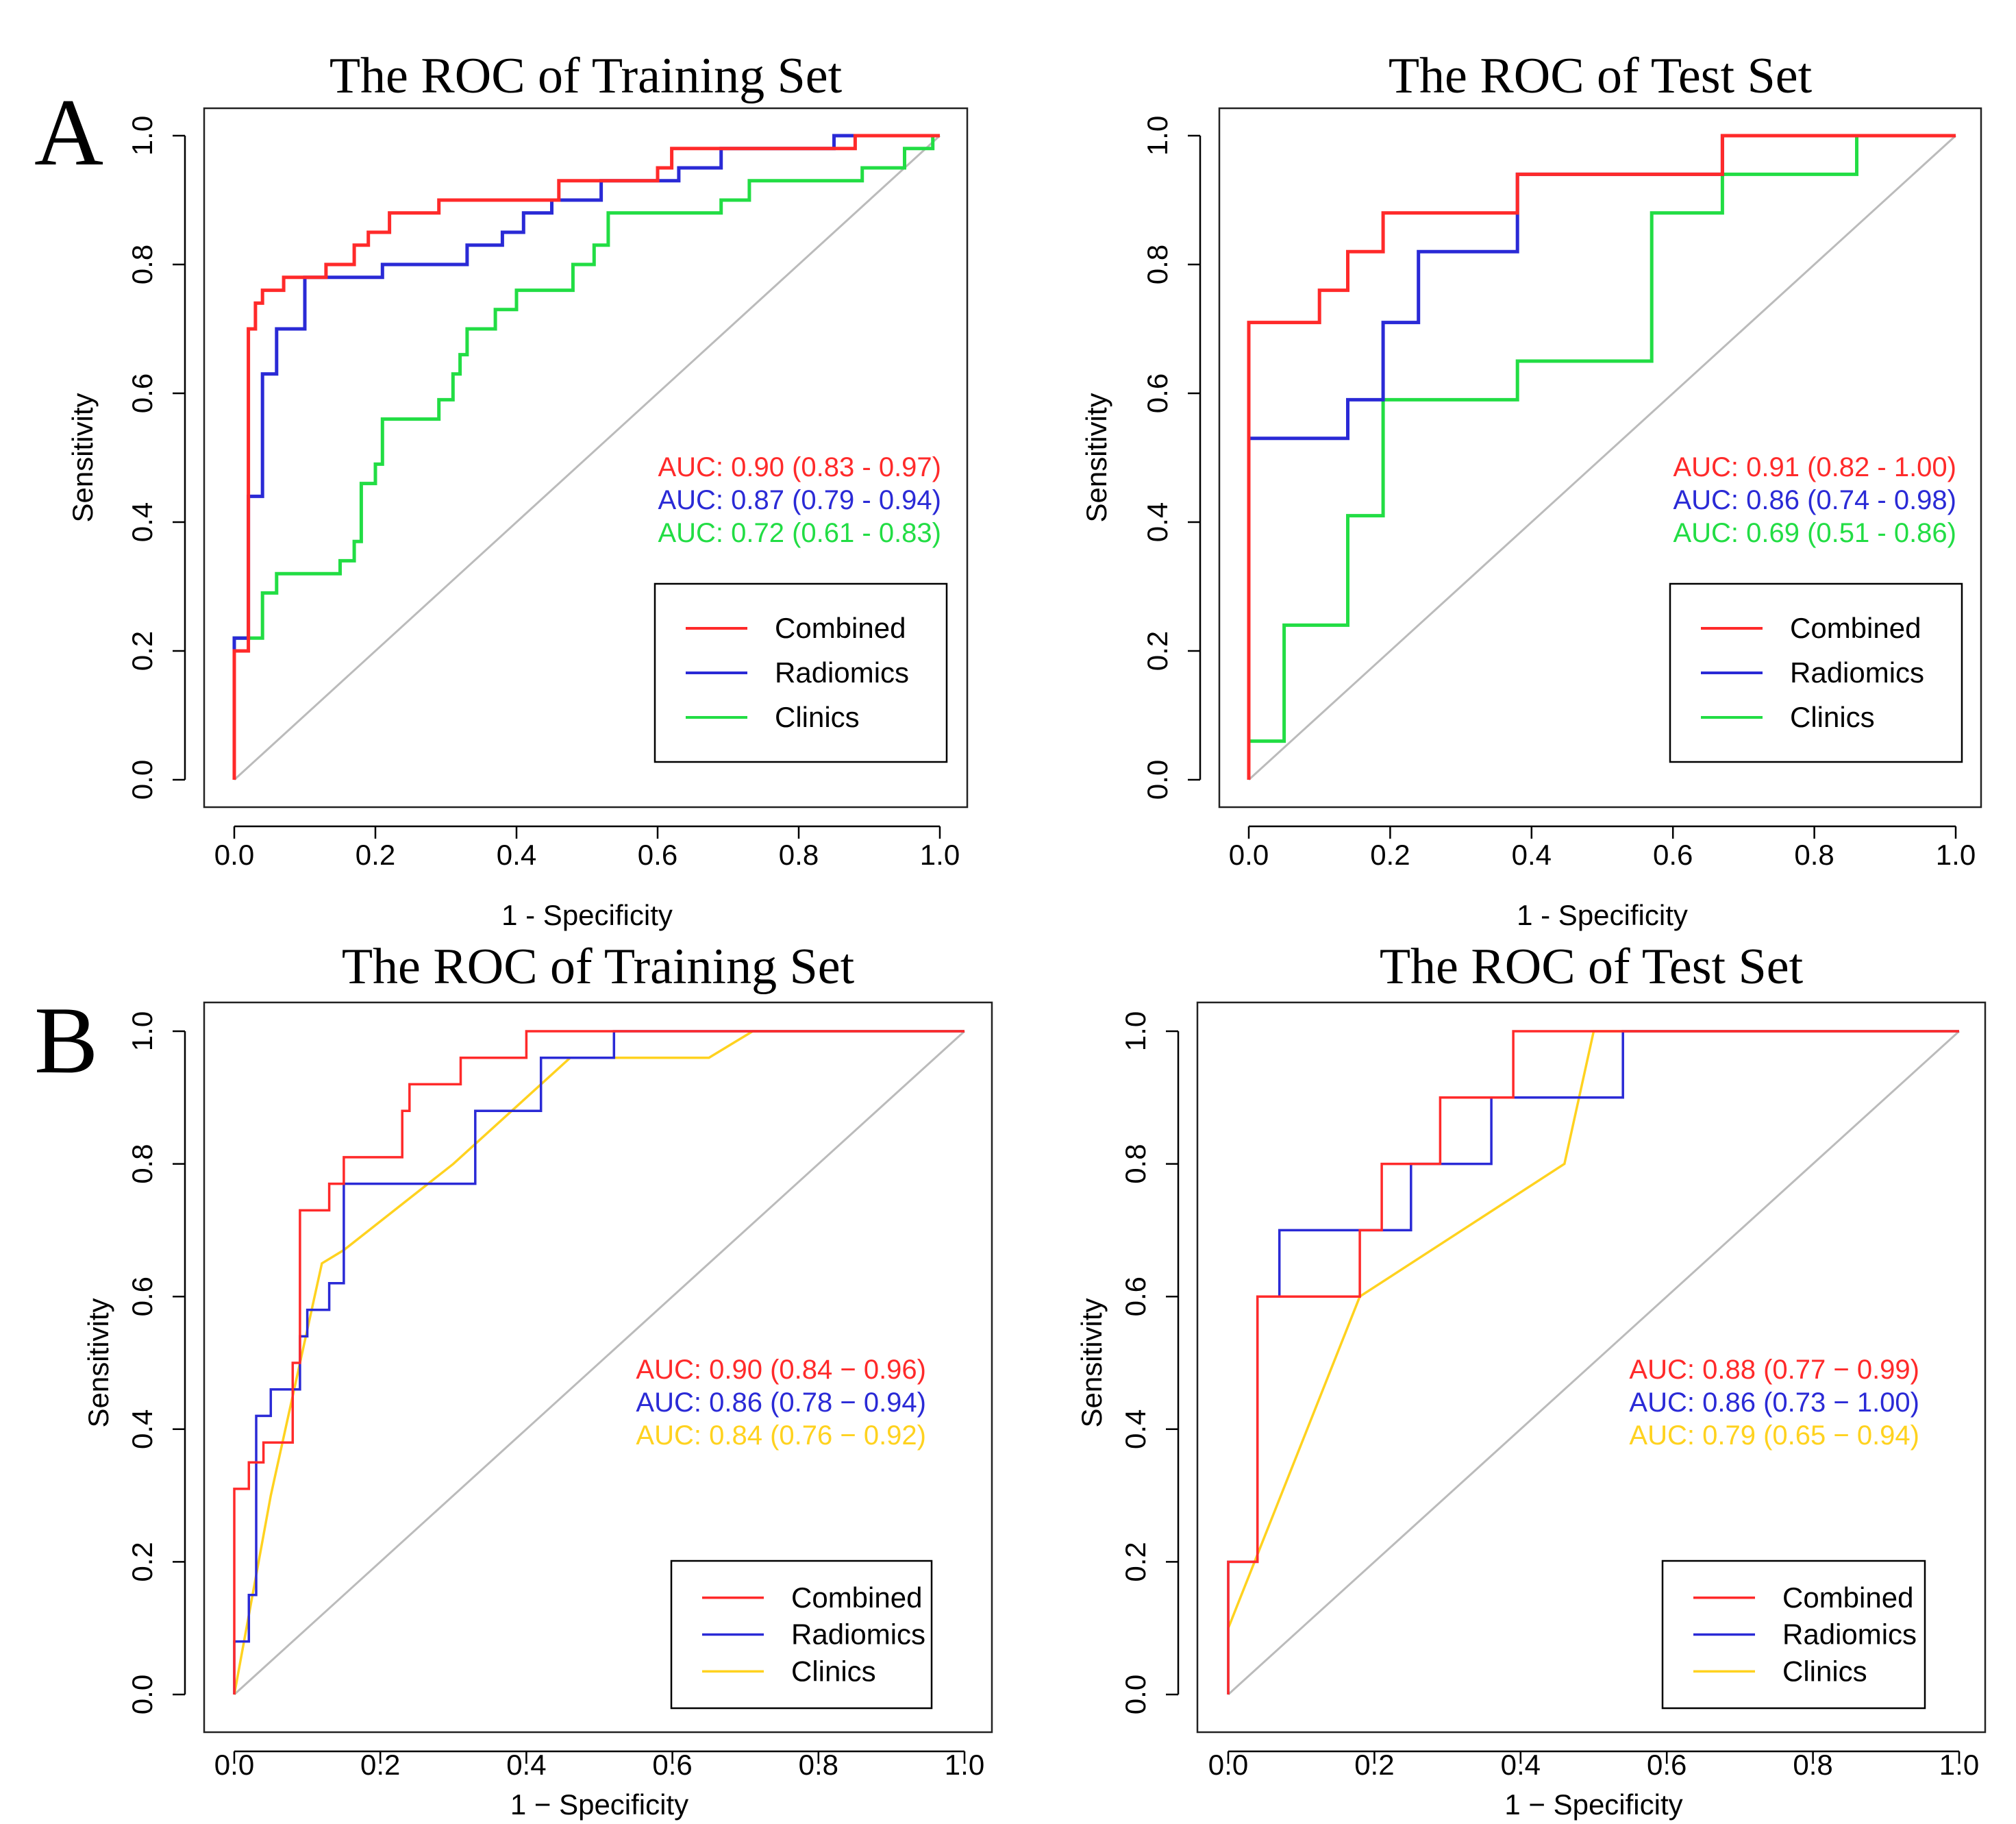 This screenshot has width=2016, height=1824. What do you see at coordinates (1814, 467) in the screenshot?
I see `auc-label: AUC: 0.91 (0.82 - 1.00)` at bounding box center [1814, 467].